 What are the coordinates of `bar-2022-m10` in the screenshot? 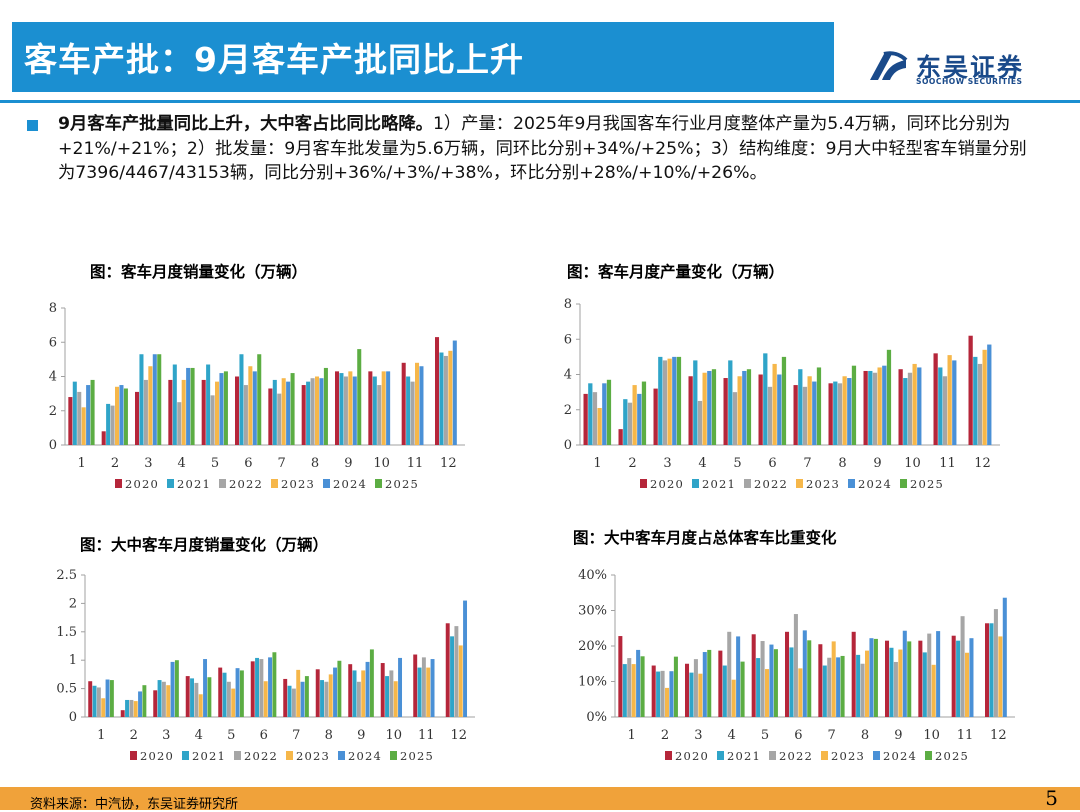 It's located at (910, 408).